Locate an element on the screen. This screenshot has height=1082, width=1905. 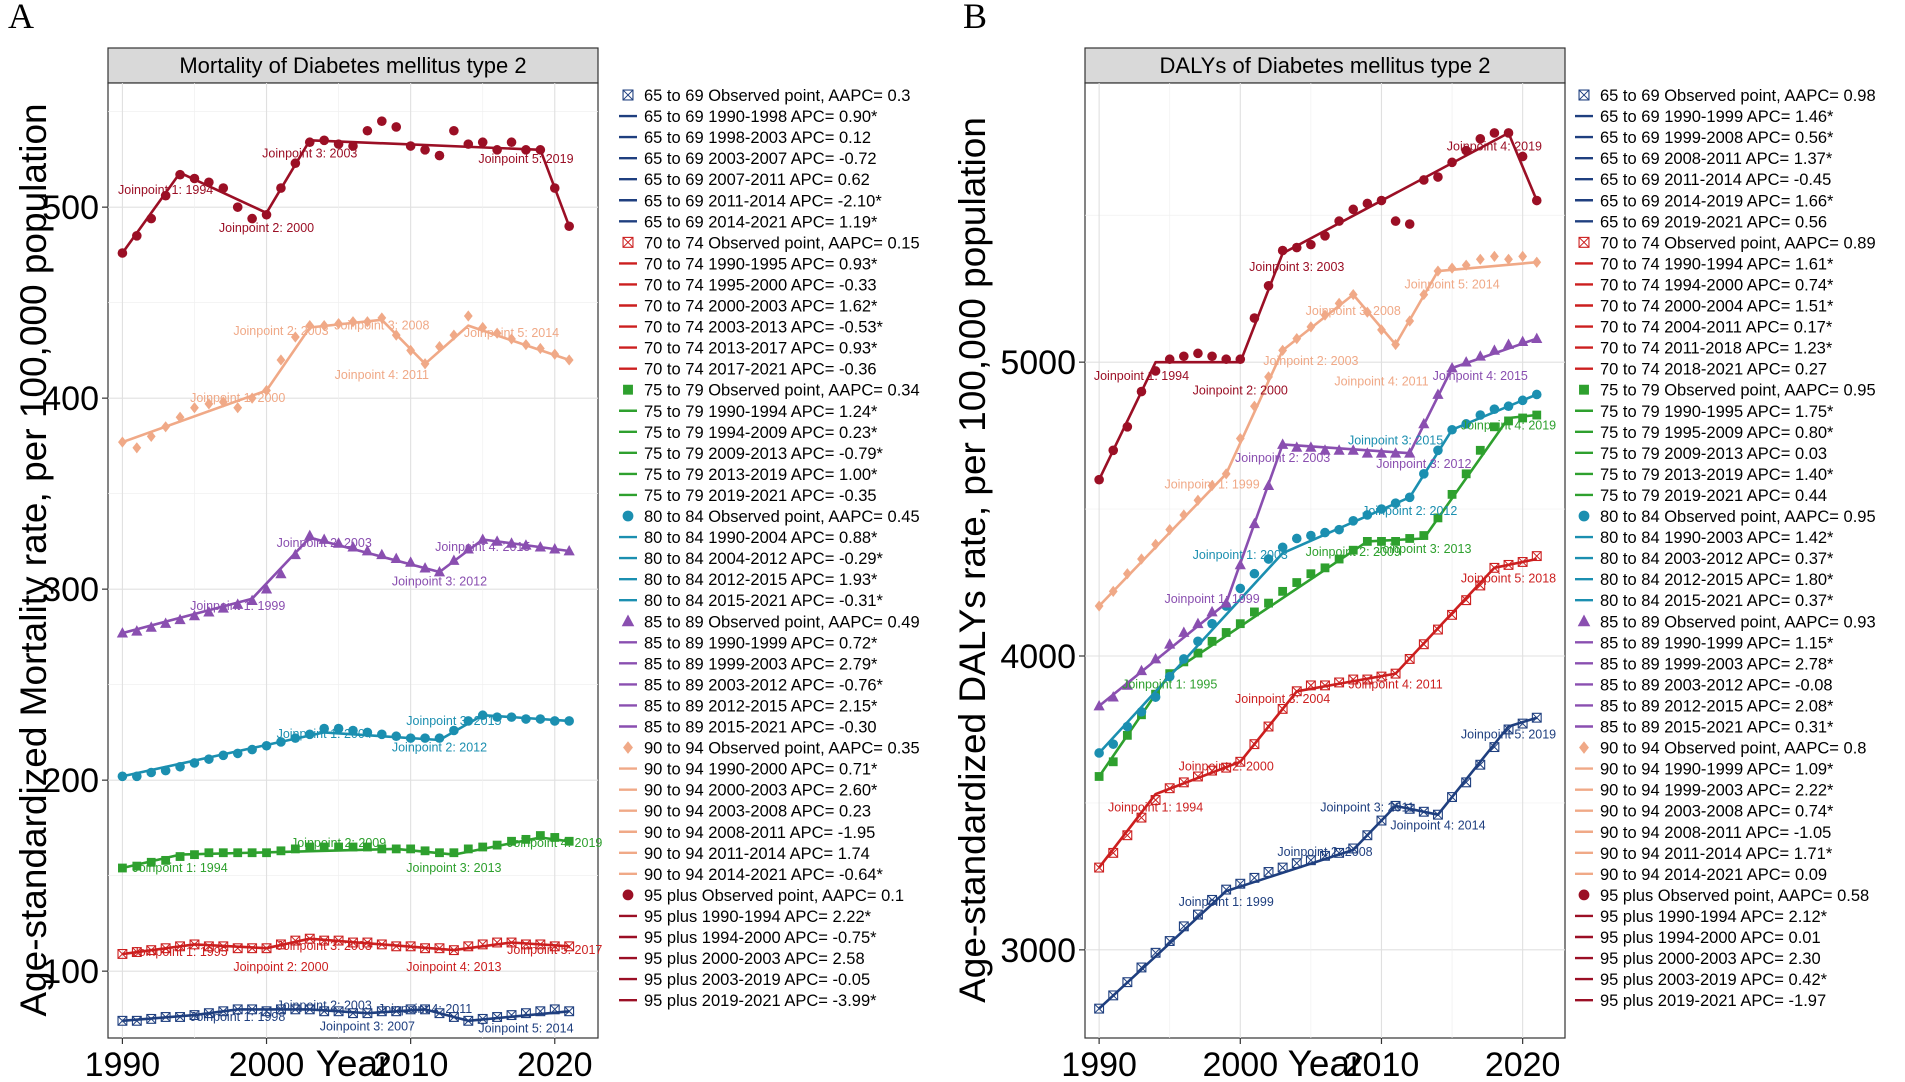
legend-label: 90 to 94 2014-2021 APC= 0.09 is located at coordinates (1713, 875).